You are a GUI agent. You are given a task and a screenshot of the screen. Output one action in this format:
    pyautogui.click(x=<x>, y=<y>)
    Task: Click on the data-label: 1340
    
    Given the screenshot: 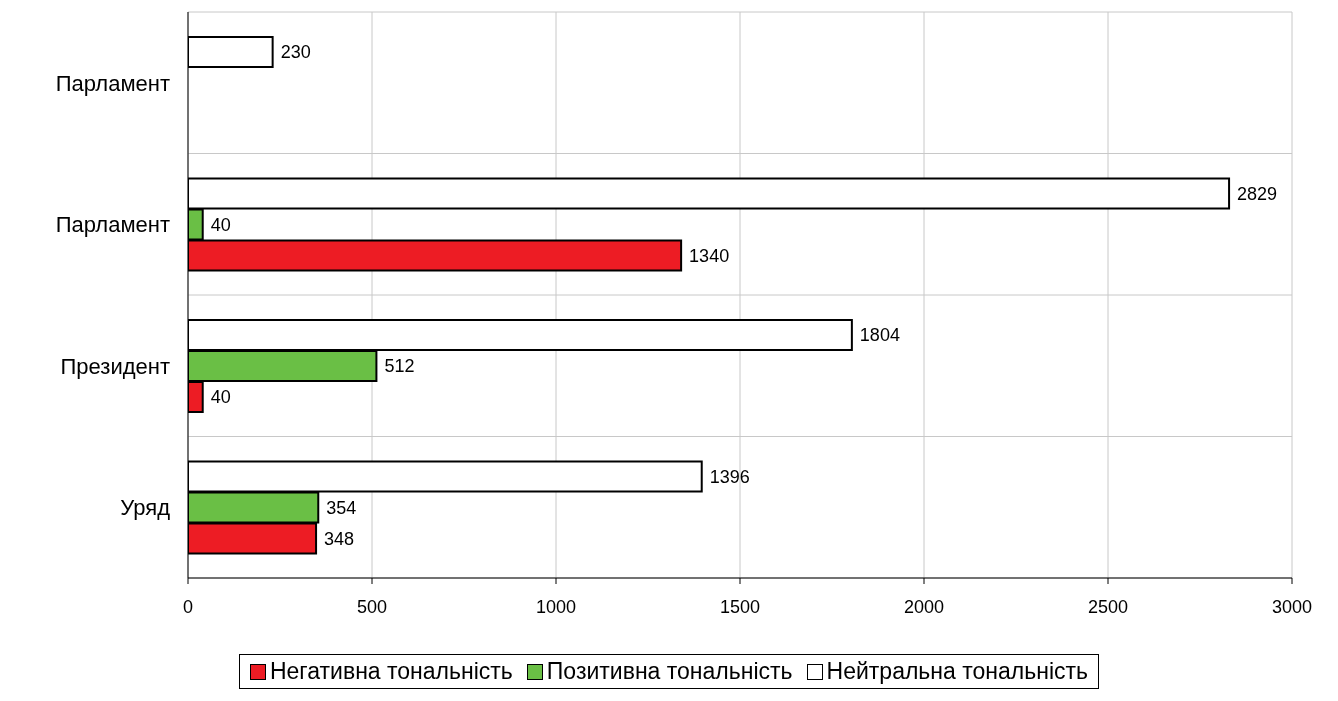 What is the action you would take?
    pyautogui.click(x=709, y=255)
    